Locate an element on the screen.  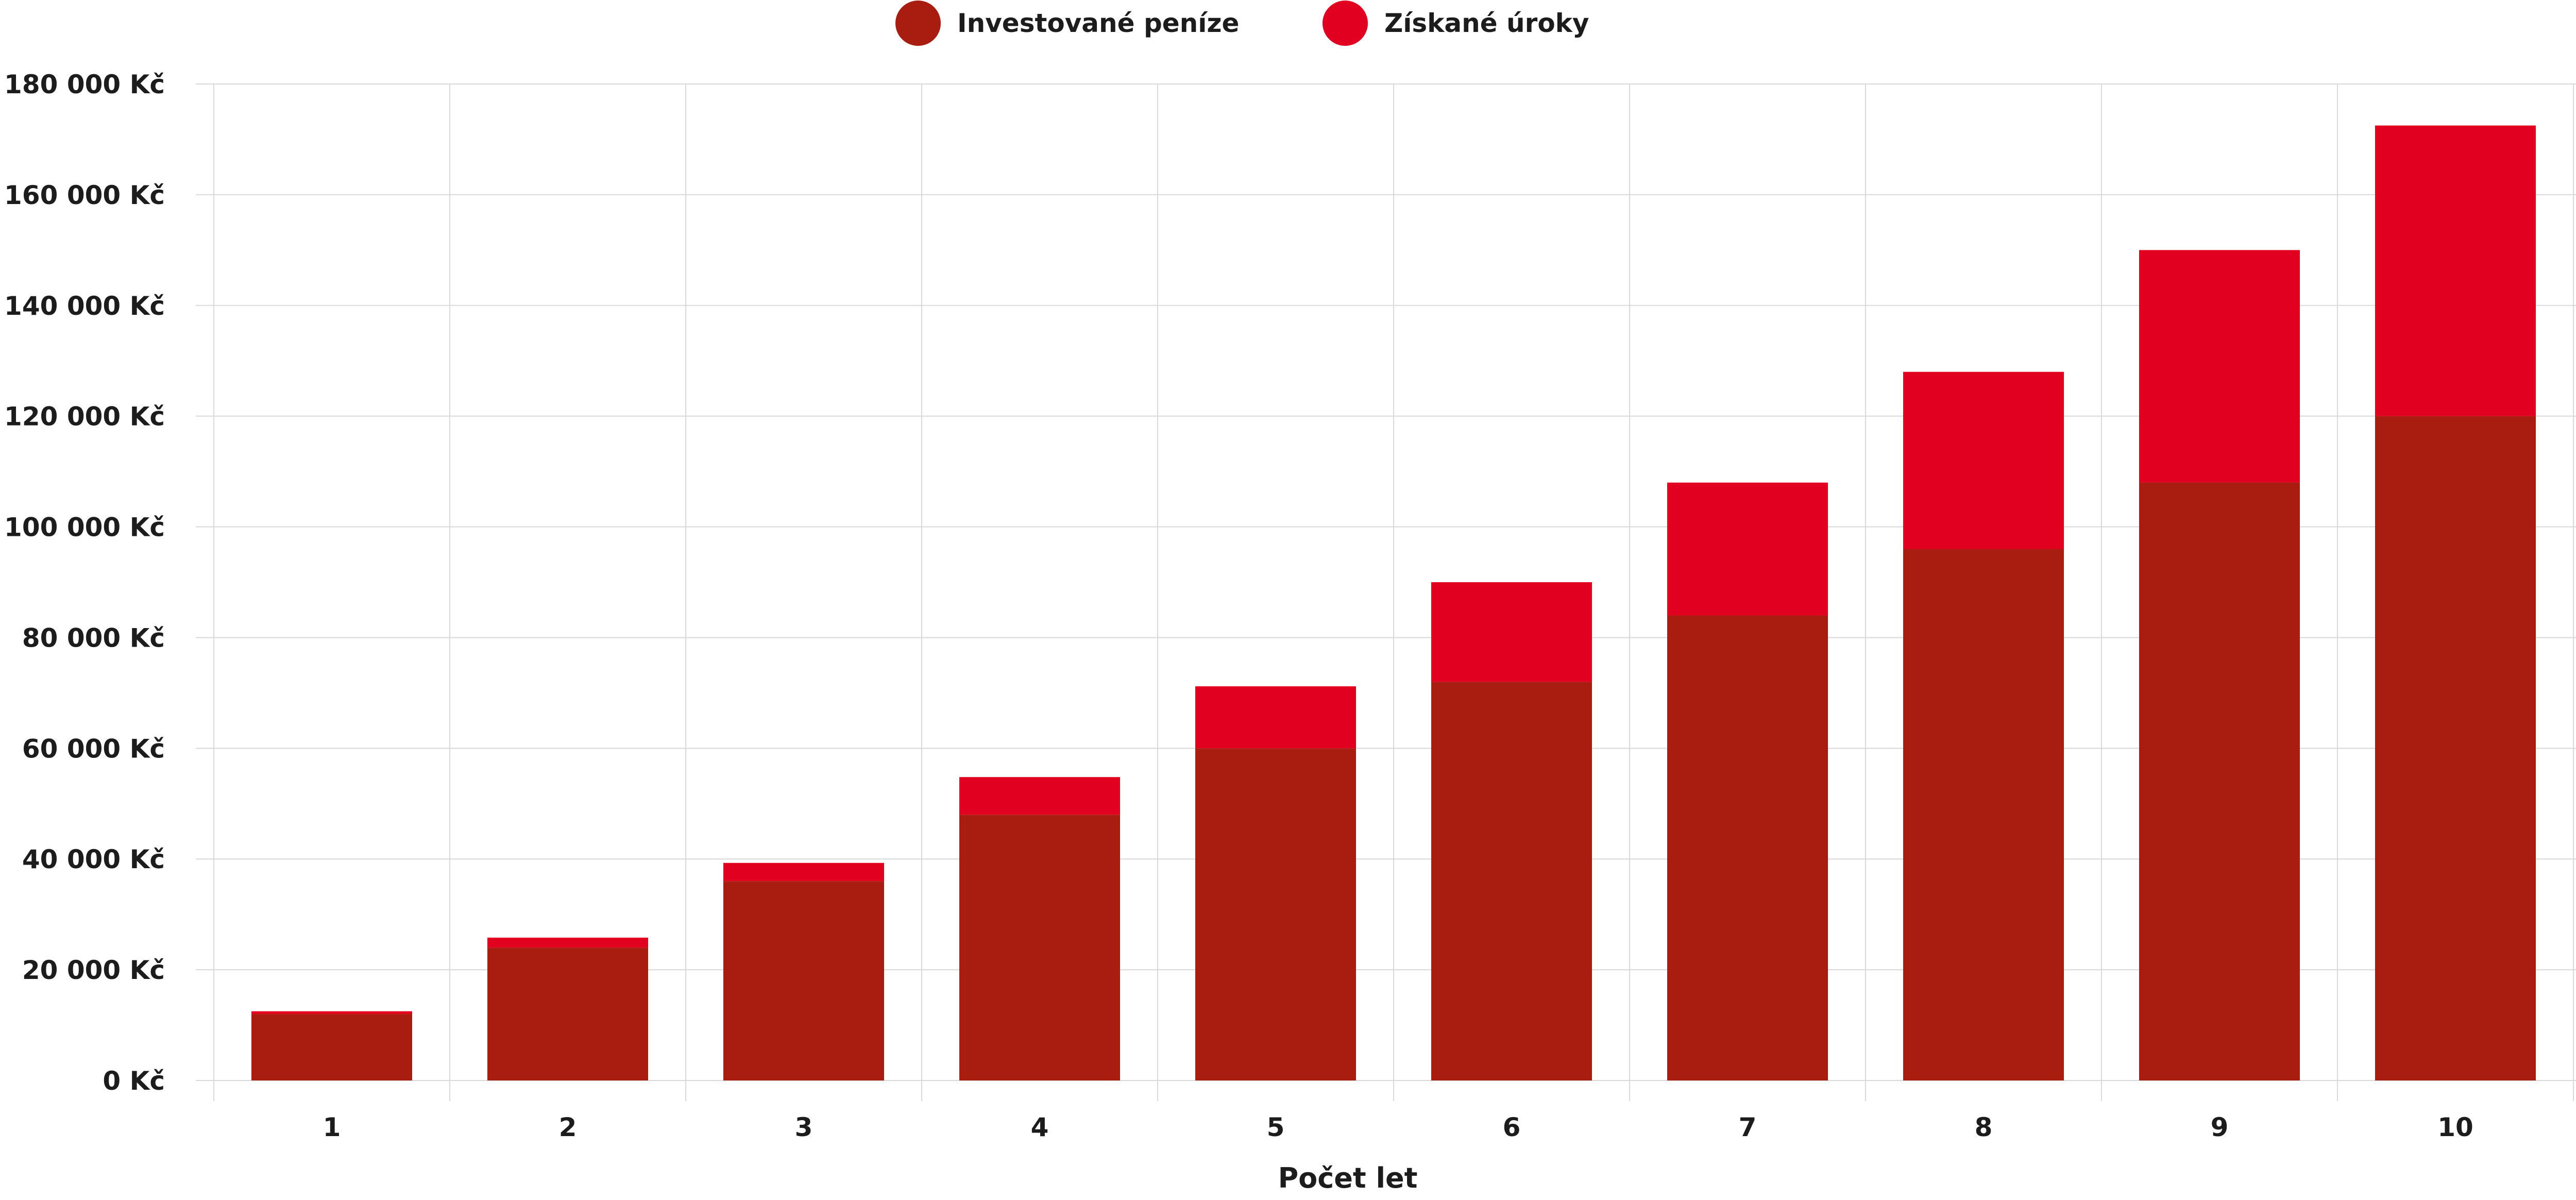
legend-swatch-invested is located at coordinates (918, 23).